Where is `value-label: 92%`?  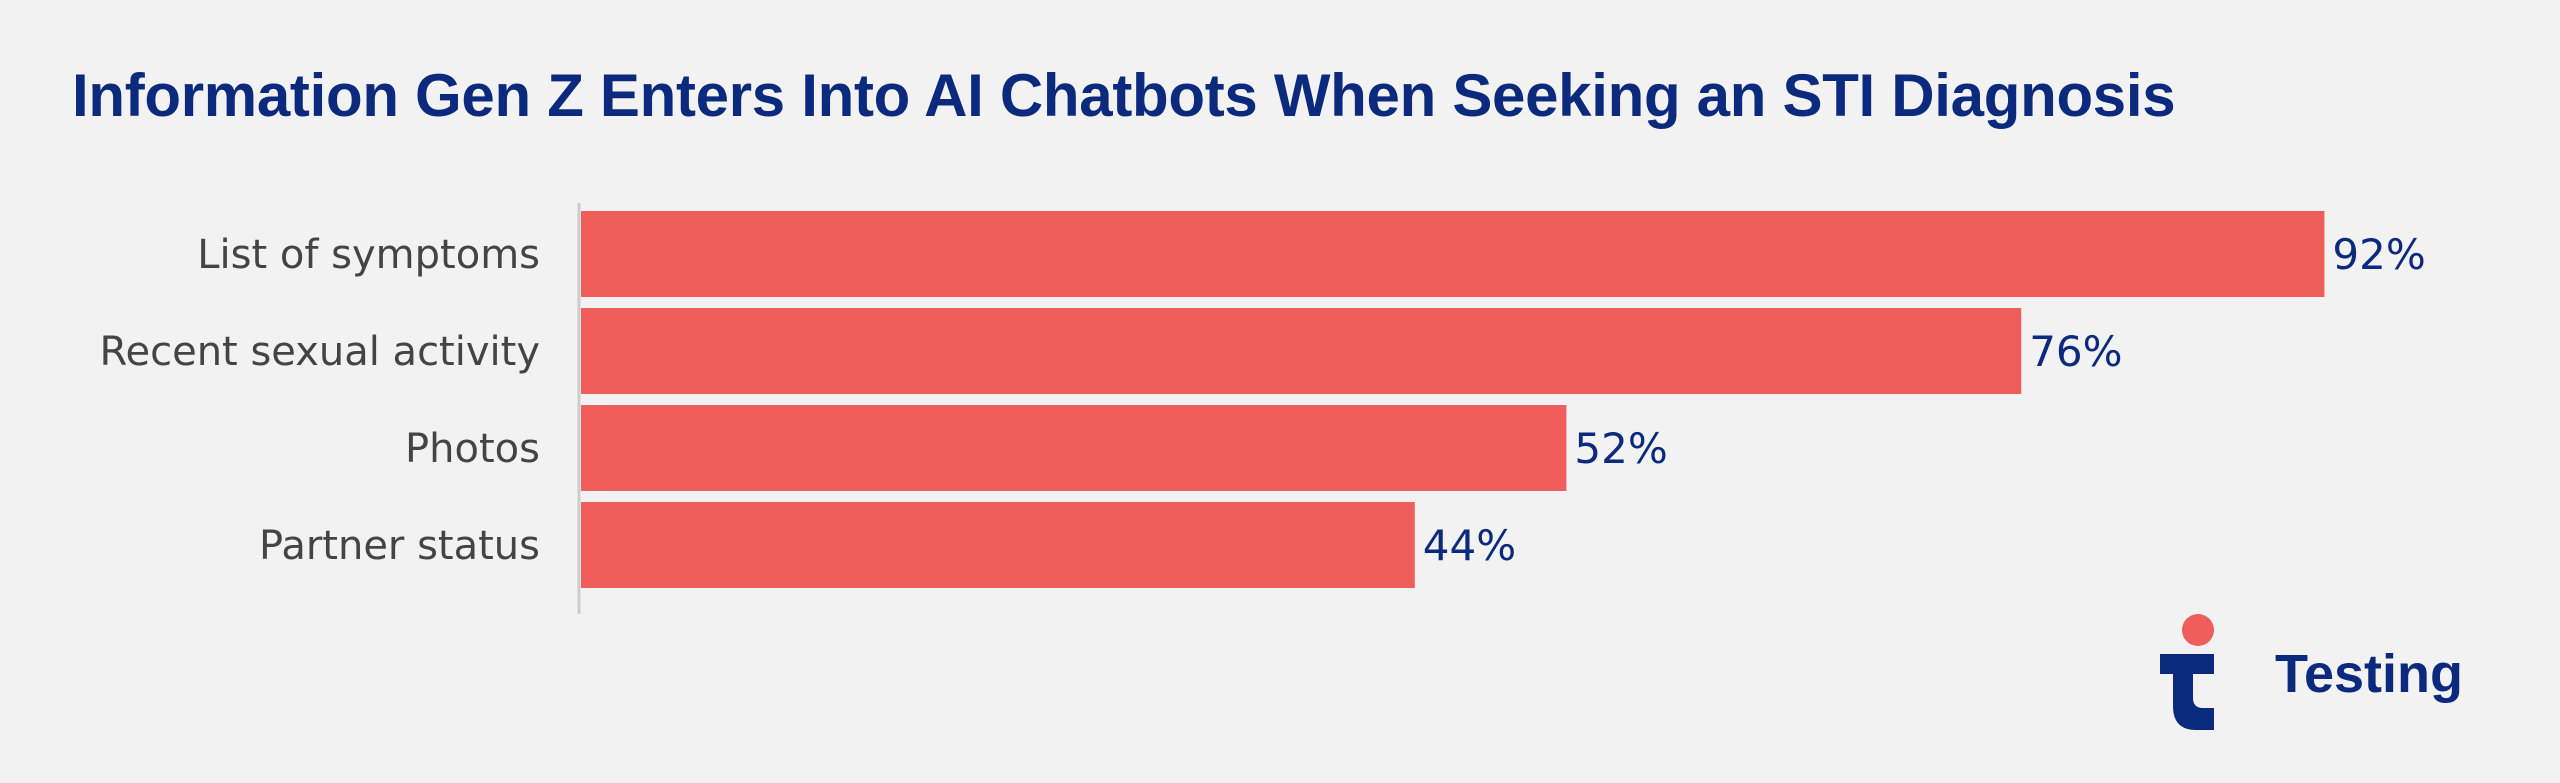 value-label: 92% is located at coordinates (2378, 254).